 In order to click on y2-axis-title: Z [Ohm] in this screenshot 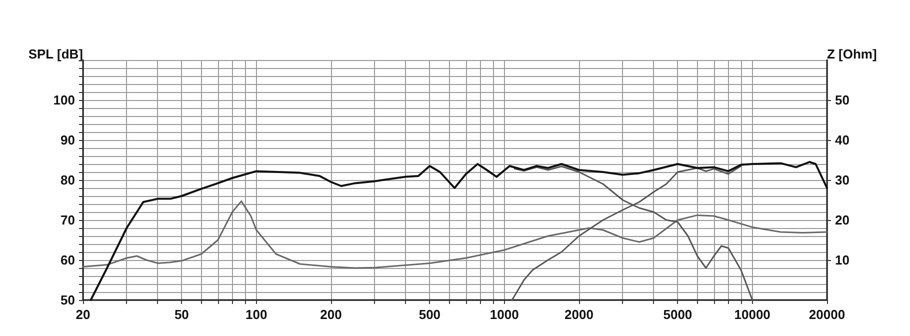, I will do `click(852, 54)`.